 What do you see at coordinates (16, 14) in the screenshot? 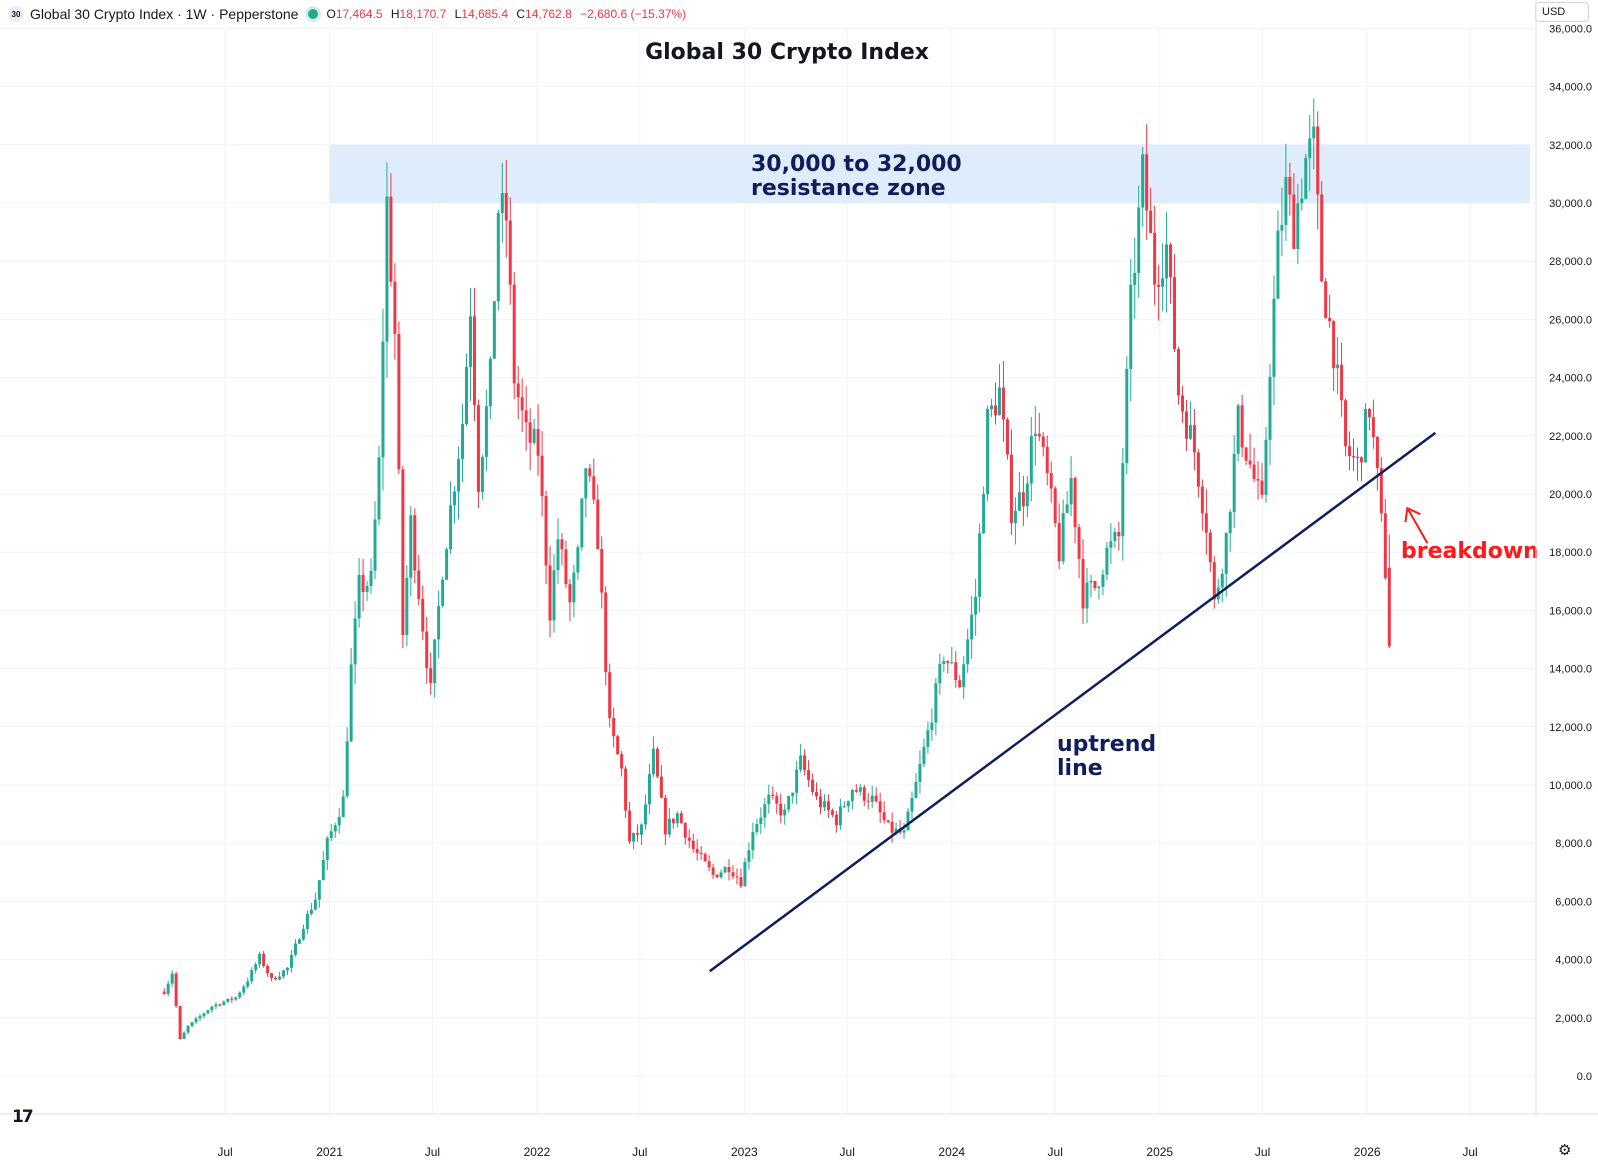
I see `symbol-badge-icon: 30` at bounding box center [16, 14].